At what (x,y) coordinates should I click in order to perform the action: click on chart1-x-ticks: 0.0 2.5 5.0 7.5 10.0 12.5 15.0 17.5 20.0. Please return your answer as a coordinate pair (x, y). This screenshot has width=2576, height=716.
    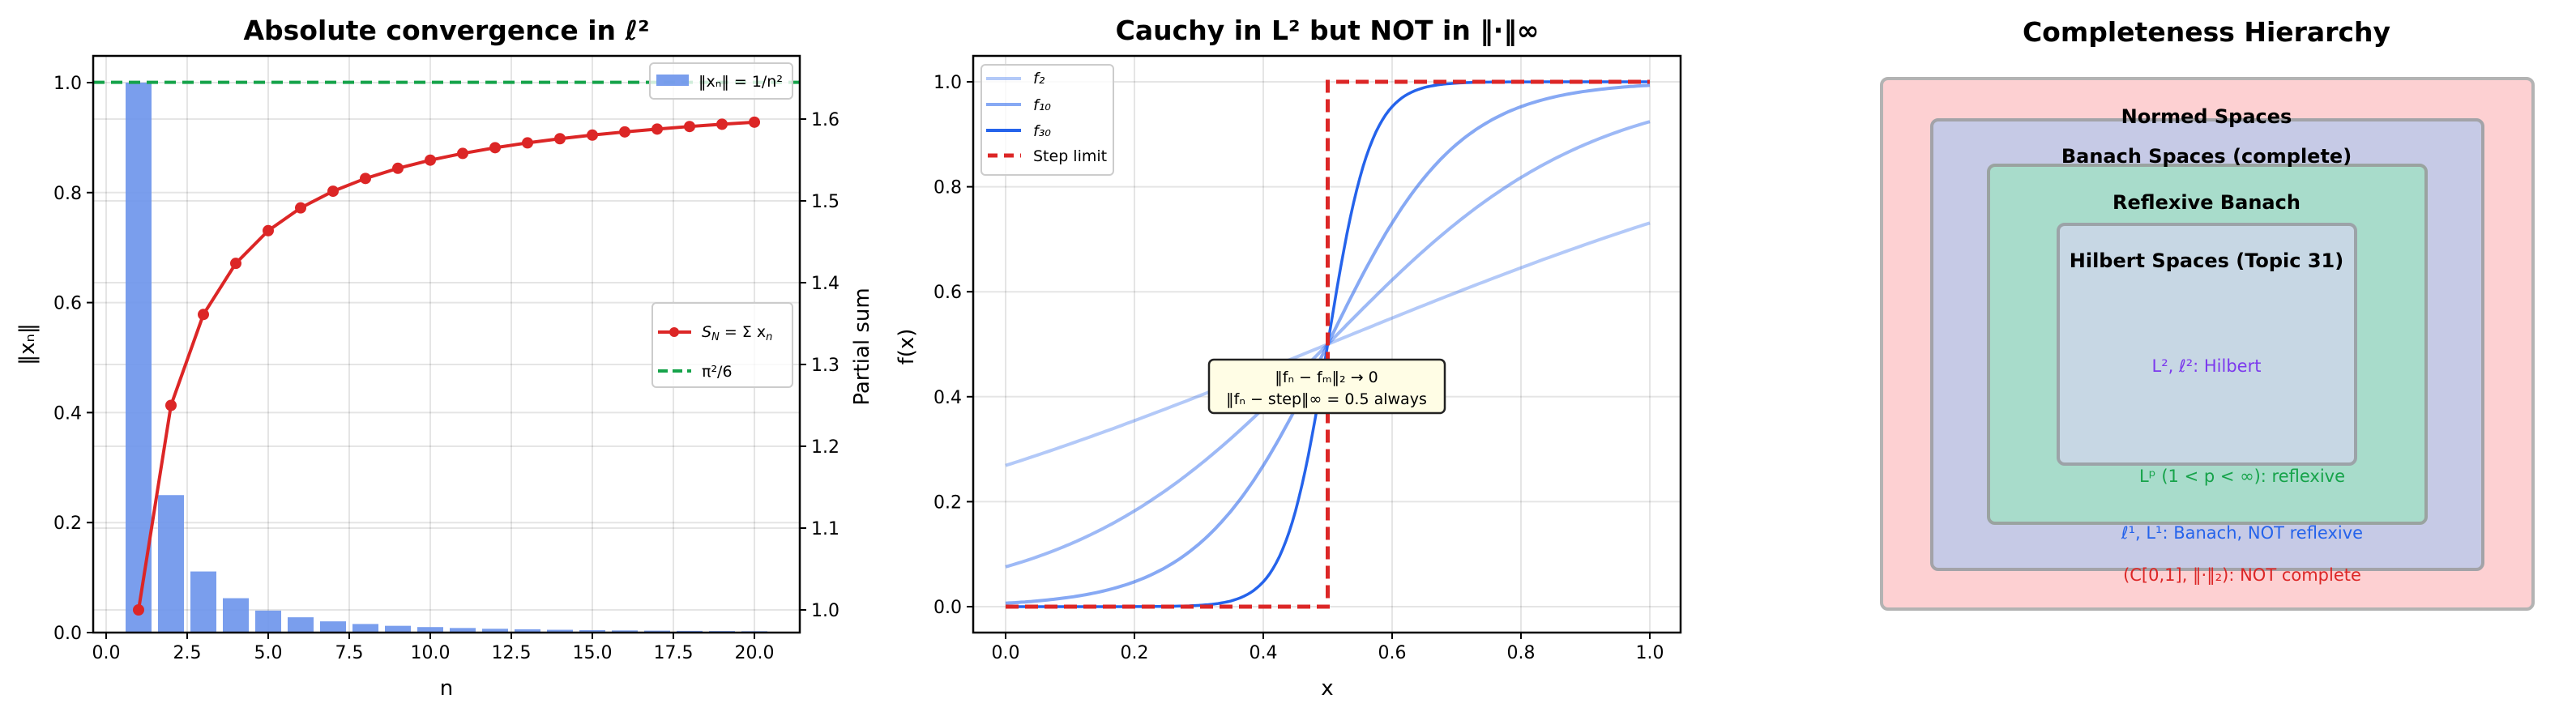
    Looking at the image, I should click on (433, 648).